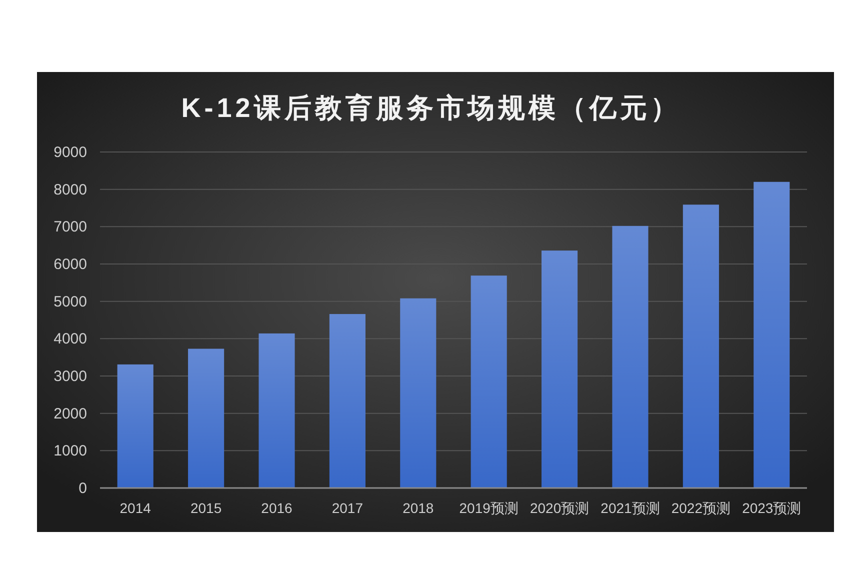  What do you see at coordinates (70, 376) in the screenshot?
I see `y-tick-label: 3000` at bounding box center [70, 376].